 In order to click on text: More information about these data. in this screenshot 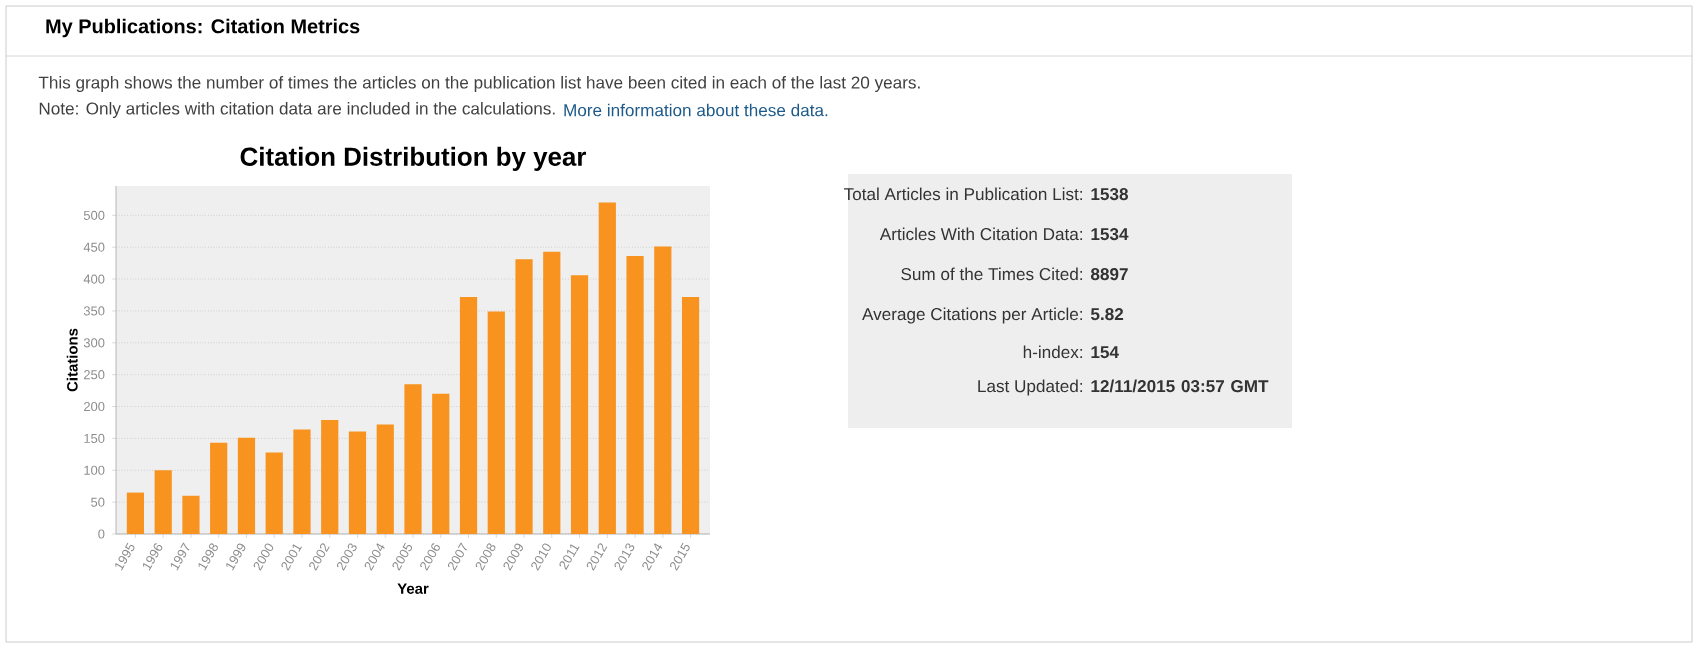, I will do `click(696, 110)`.